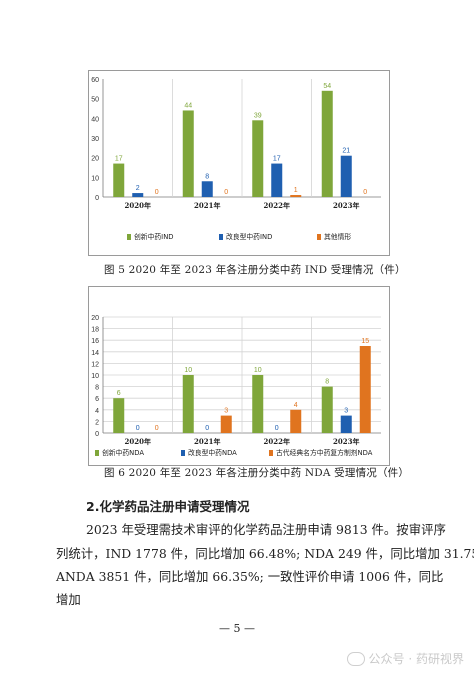 Image resolution: width=474 pixels, height=674 pixels. I want to click on legend-label: 创新中药IND, so click(154, 236).